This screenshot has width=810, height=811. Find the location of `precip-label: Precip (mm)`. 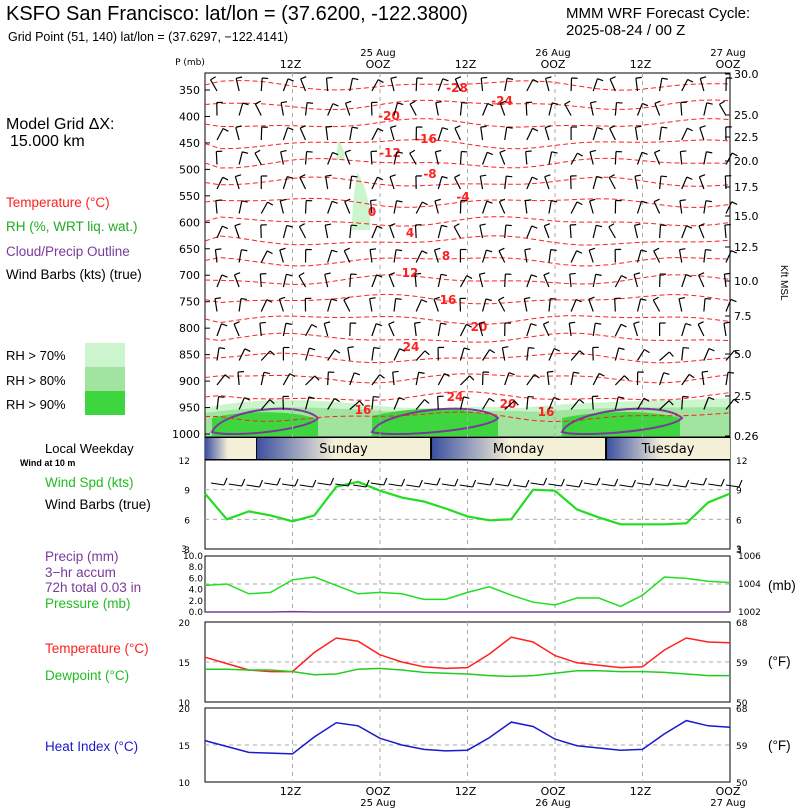

precip-label: Precip (mm) is located at coordinates (82, 556).